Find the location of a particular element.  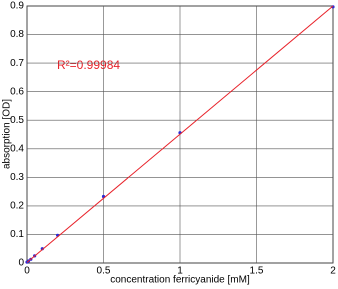

y-tick-label: 0.3 is located at coordinates (17, 177).